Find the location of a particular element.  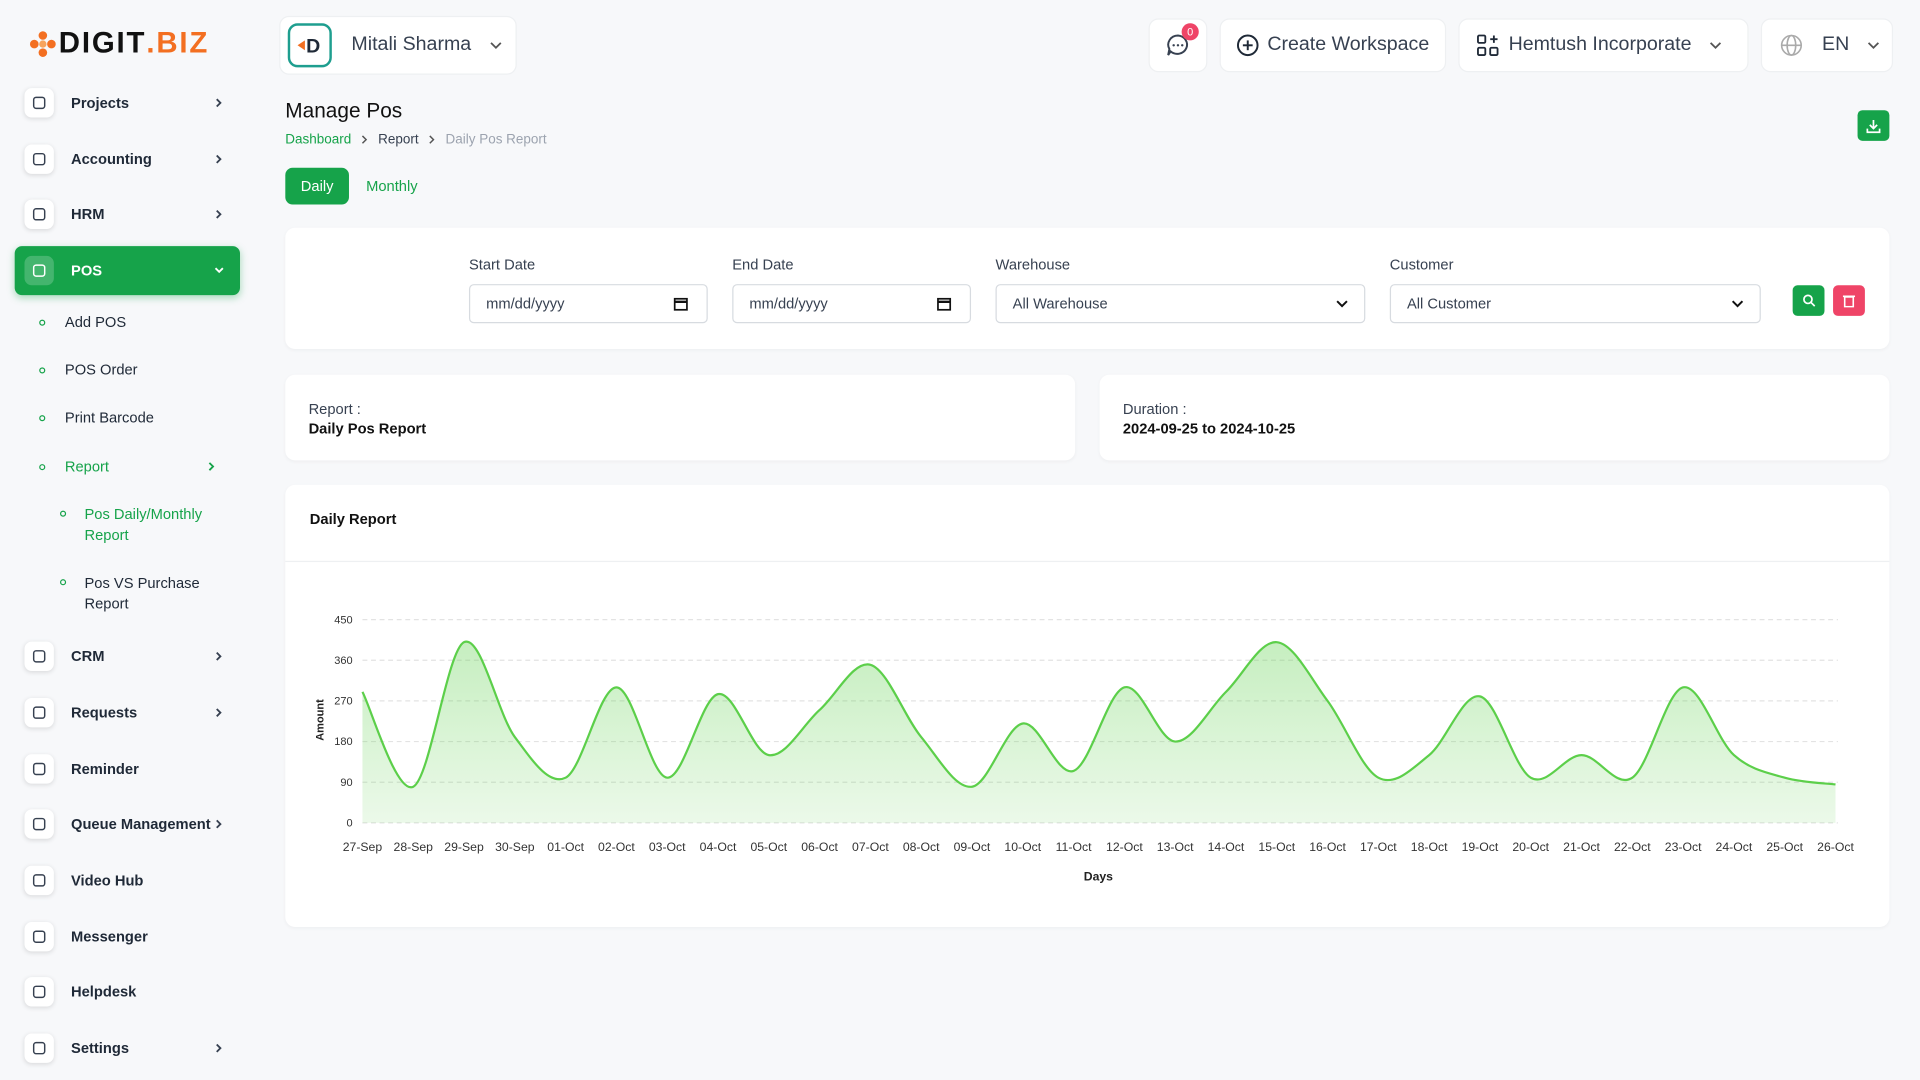

nav-label: Projects is located at coordinates (100, 103).